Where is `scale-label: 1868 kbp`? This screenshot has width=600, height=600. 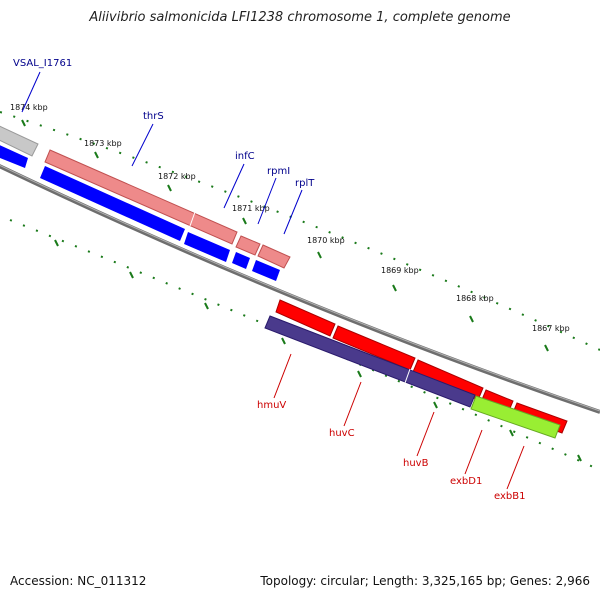
scale-label: 1868 kbp is located at coordinates (475, 298).